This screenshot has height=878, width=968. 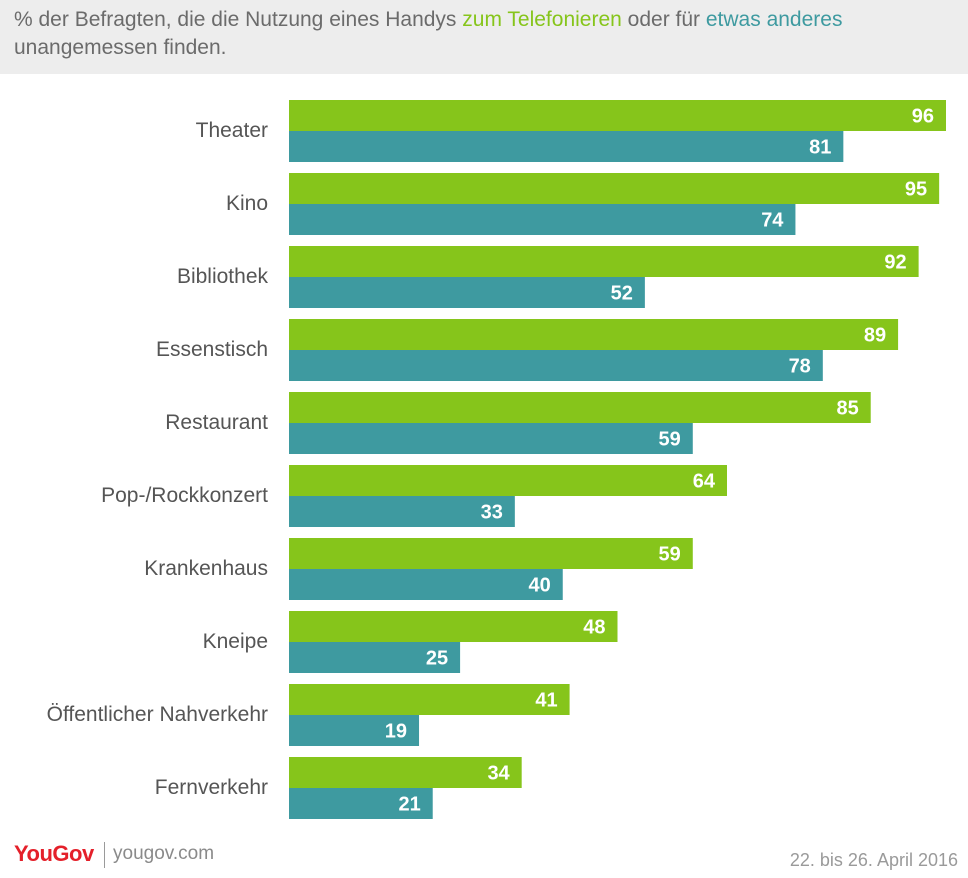 What do you see at coordinates (847, 409) in the screenshot?
I see `bar-value-label: 85` at bounding box center [847, 409].